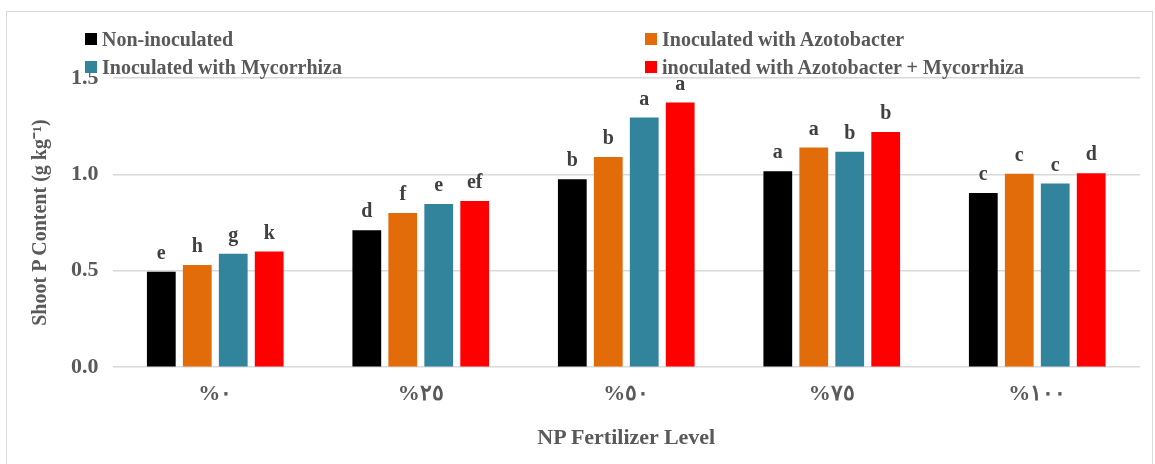 Image resolution: width=1155 pixels, height=464 pixels. Describe the element at coordinates (40, 222) in the screenshot. I see `y-axis-title: Shoot P Content (g kg⁻¹)` at that location.